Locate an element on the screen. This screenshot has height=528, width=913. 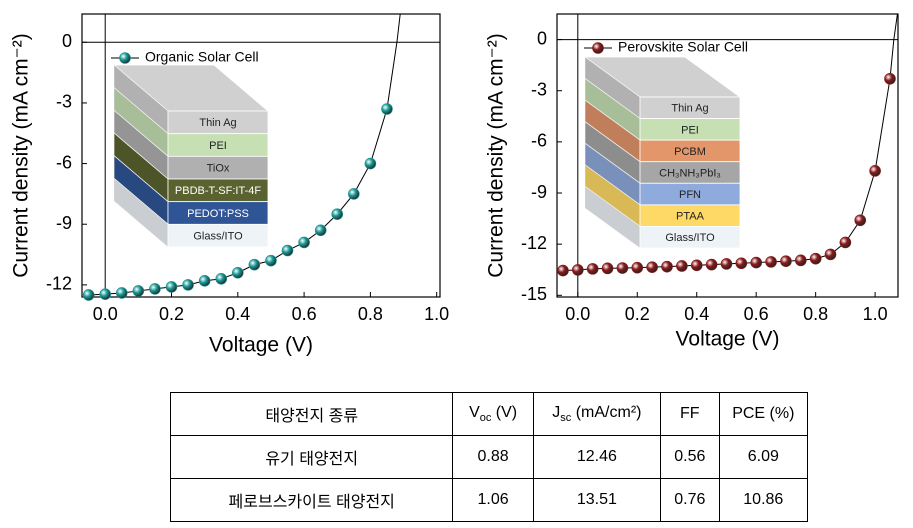
layer-label: Glass/ITO is located at coordinates (690, 238).